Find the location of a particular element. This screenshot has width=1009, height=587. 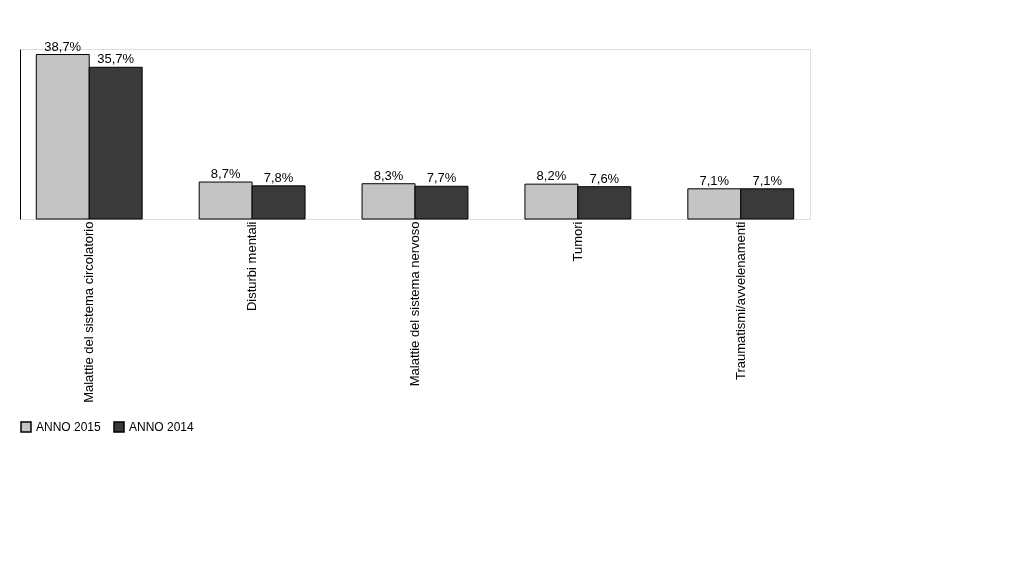

data-label: 8,2% is located at coordinates (551, 176).